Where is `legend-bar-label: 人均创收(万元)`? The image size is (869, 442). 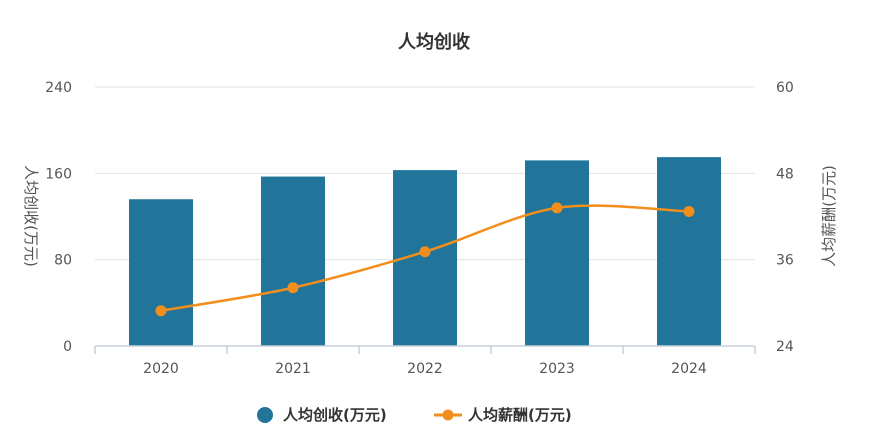
legend-bar-label: 人均创收(万元) is located at coordinates (335, 415).